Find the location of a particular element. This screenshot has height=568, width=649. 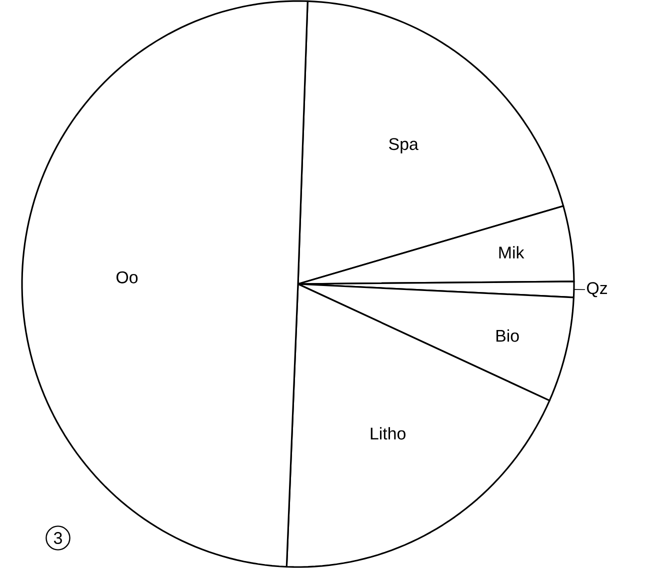

slice-label: Bio is located at coordinates (507, 335).